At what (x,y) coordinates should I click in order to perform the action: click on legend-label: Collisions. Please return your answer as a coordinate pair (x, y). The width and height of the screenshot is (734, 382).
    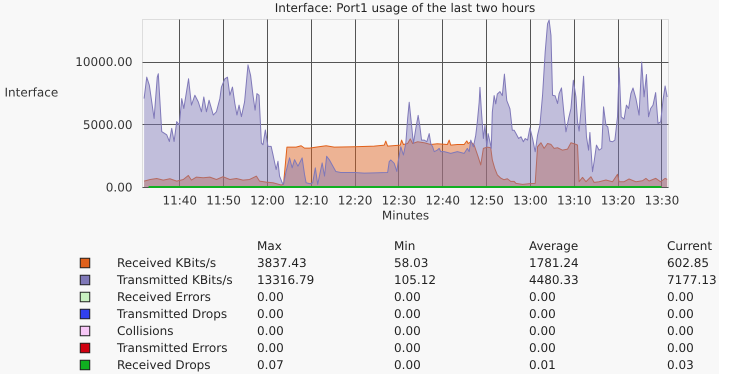
    Looking at the image, I should click on (145, 331).